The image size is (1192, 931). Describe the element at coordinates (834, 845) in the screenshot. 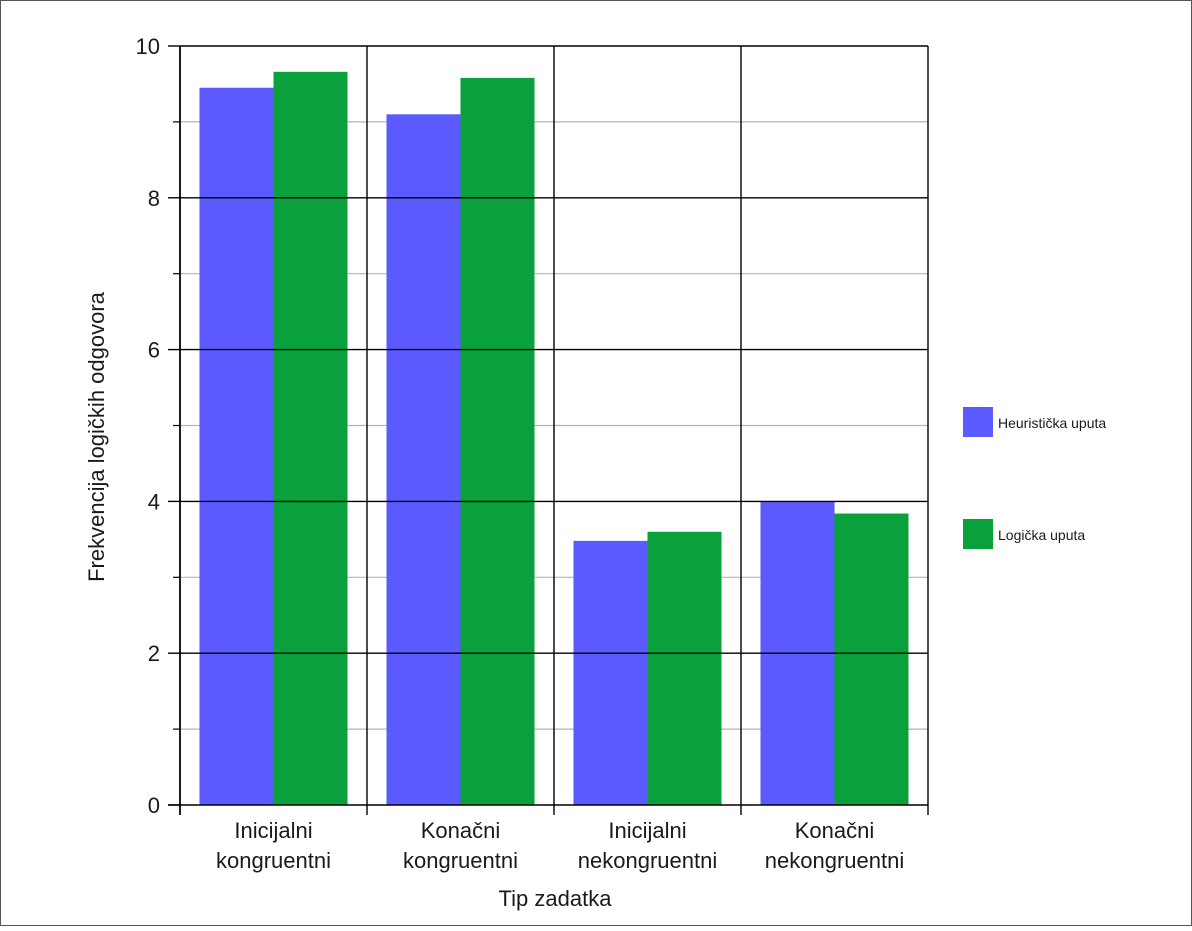

I see `x-tick-label: Konačni nekongruentni` at that location.